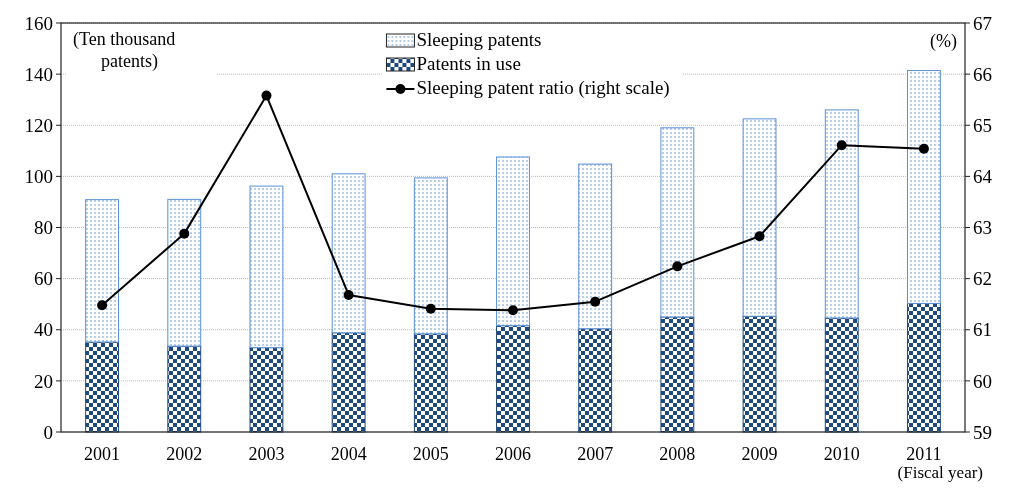  I want to click on y2-tick-label: 61, so click(982, 330).